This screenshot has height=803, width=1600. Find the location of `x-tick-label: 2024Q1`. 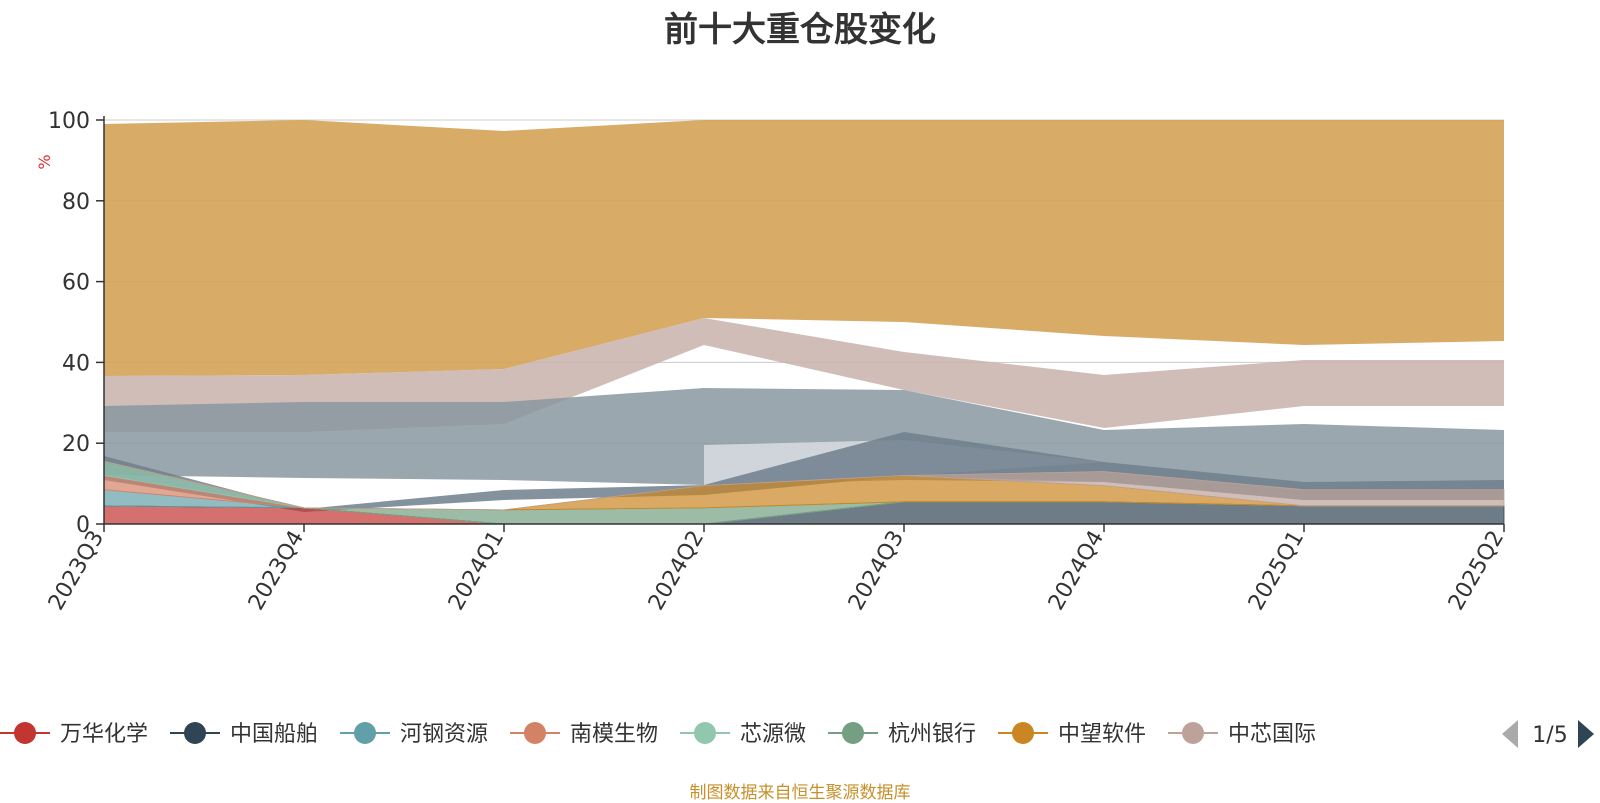

x-tick-label: 2024Q1 is located at coordinates (476, 571).